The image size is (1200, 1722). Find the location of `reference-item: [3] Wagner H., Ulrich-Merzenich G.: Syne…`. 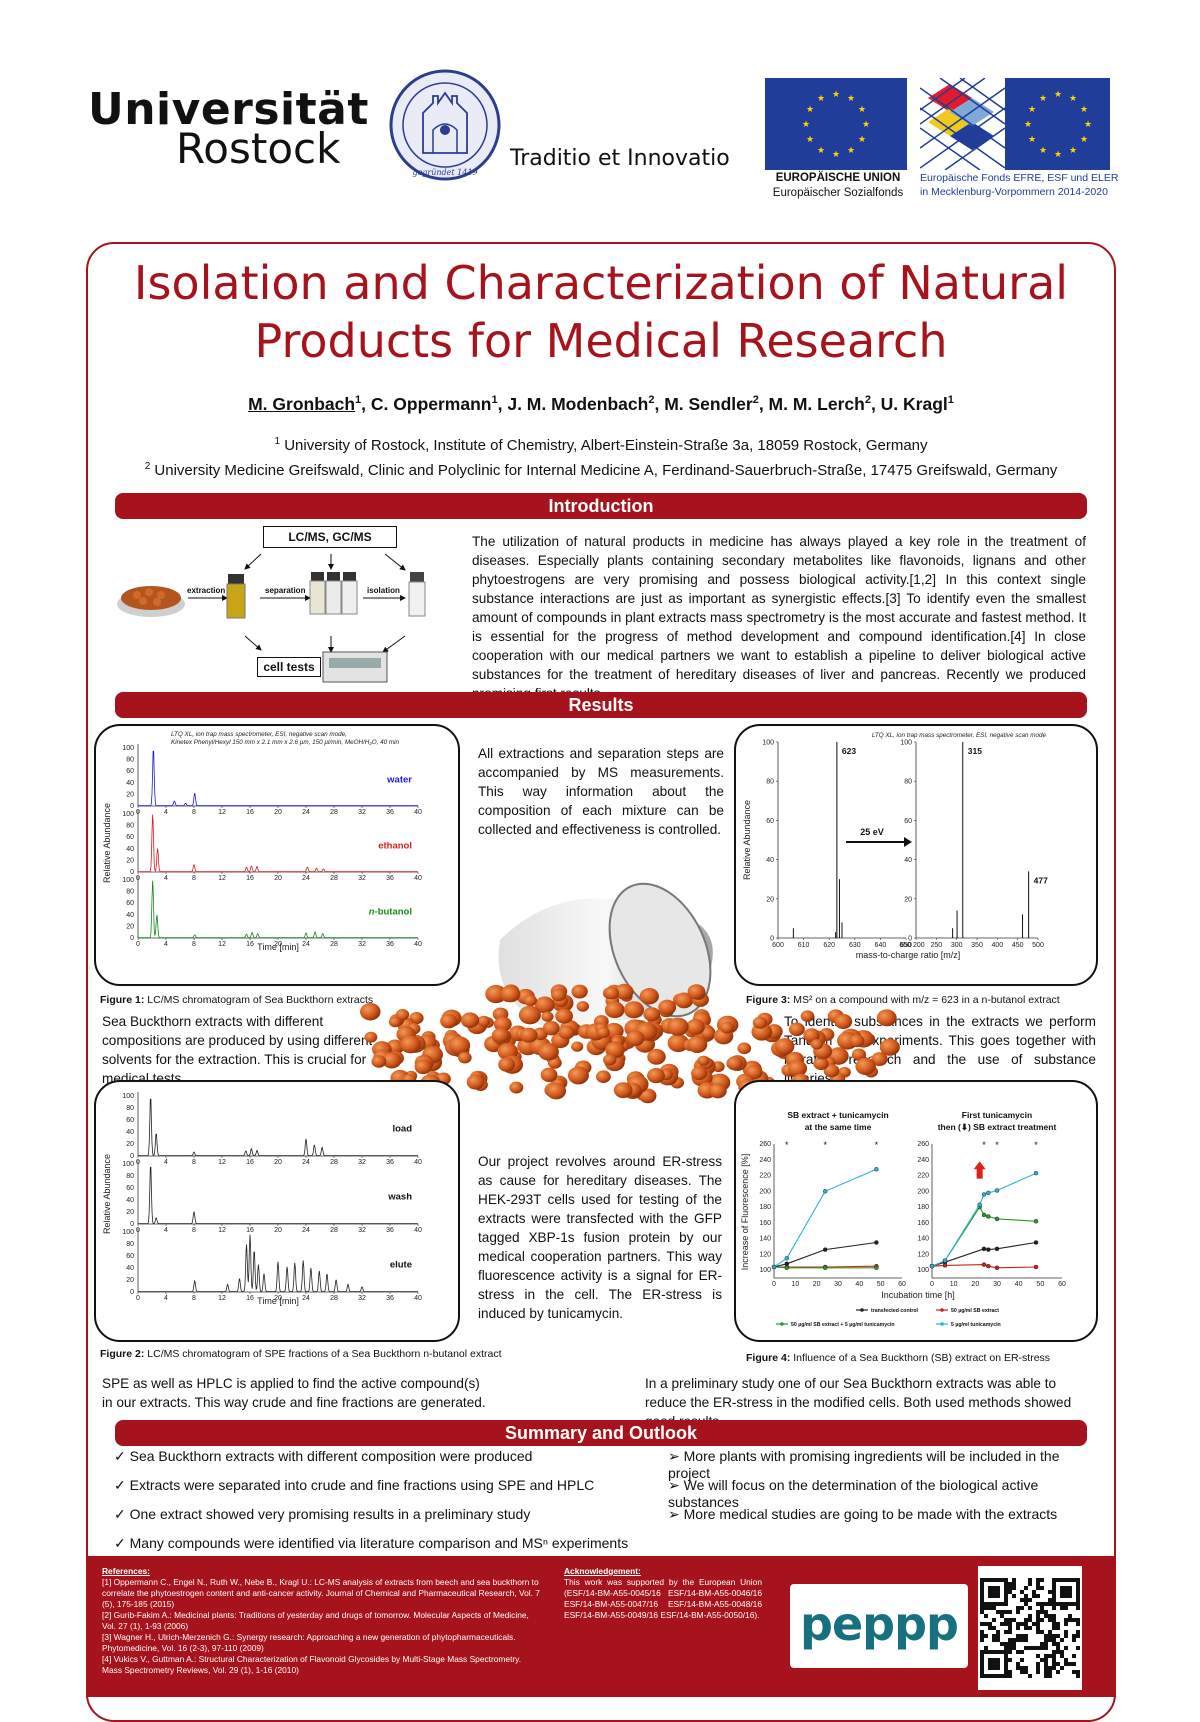

reference-item: [3] Wagner H., Ulrich-Merzenich G.: Syne… is located at coordinates (309, 1642).